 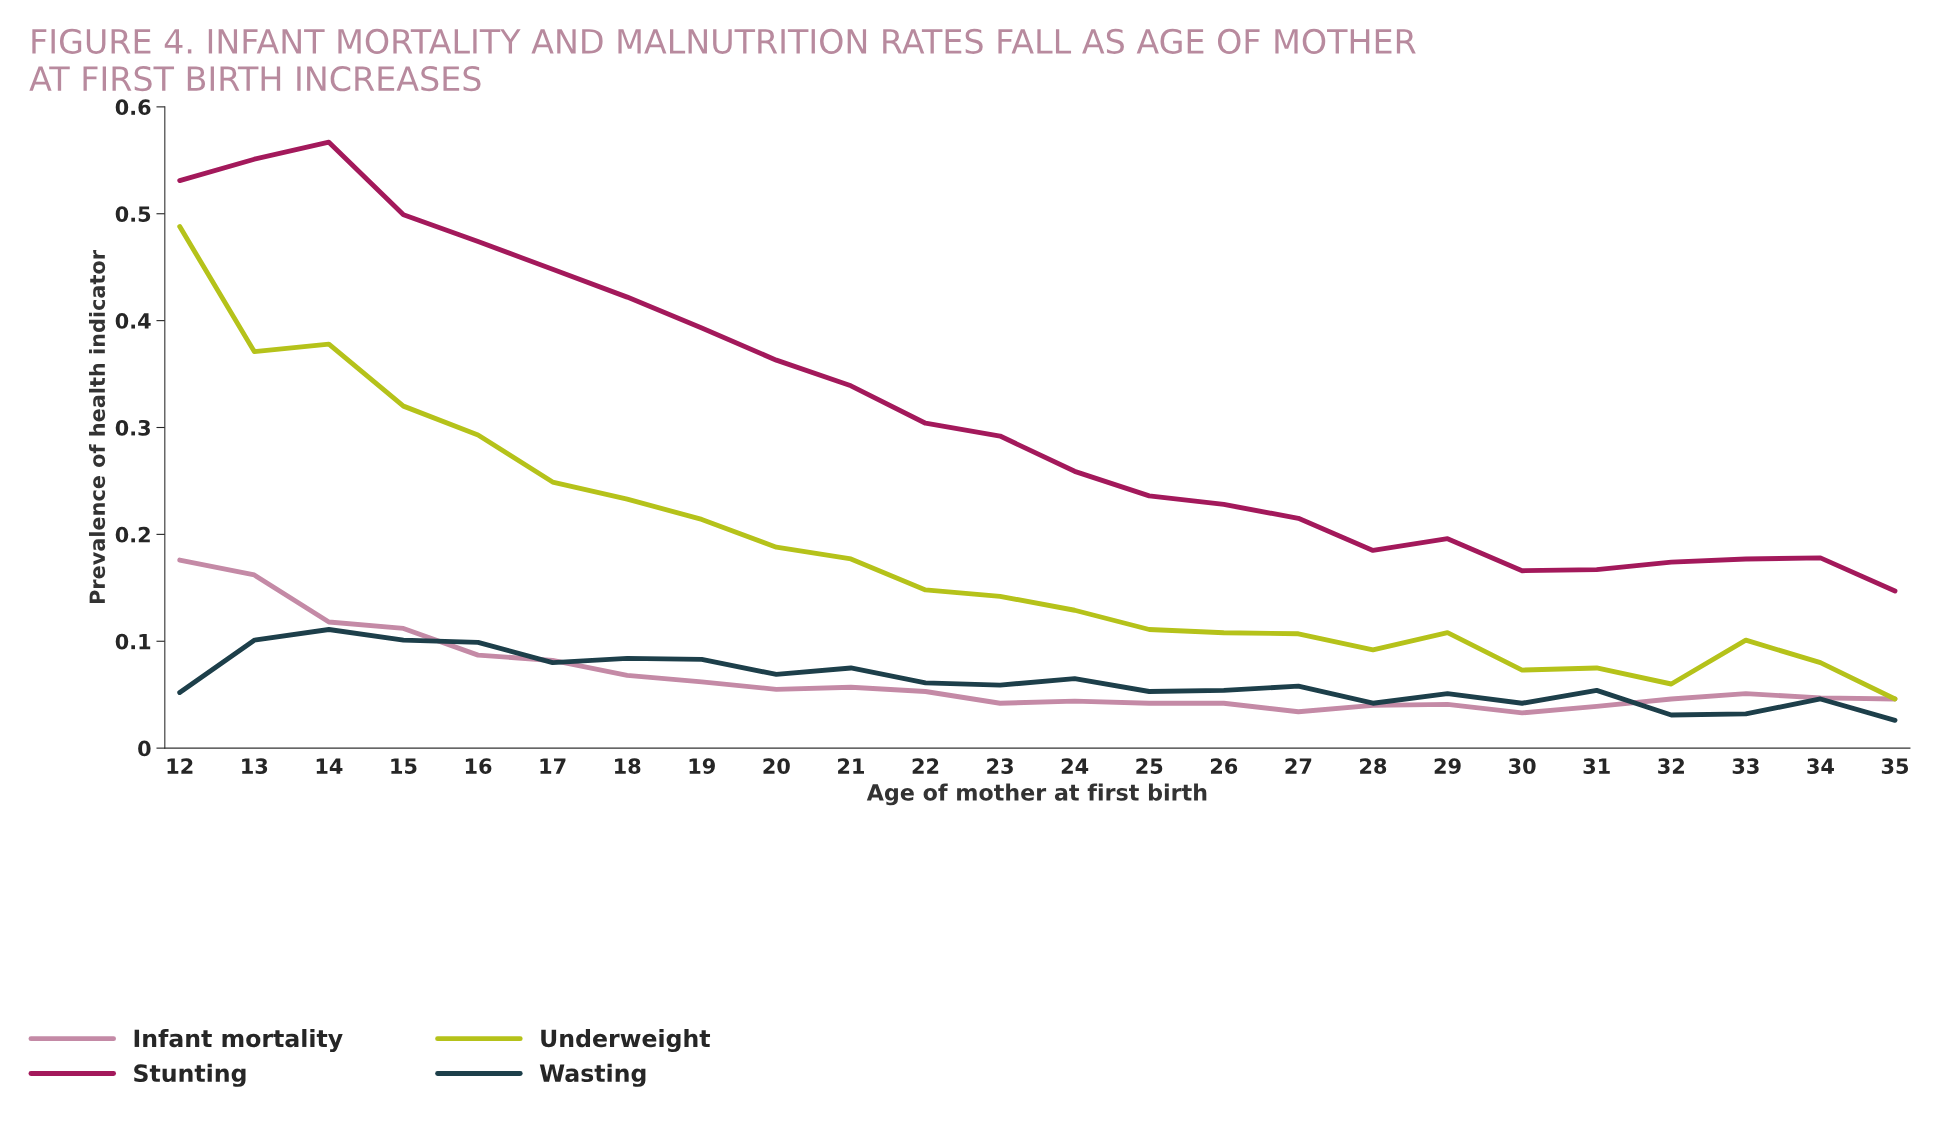 What do you see at coordinates (851, 766) in the screenshot?
I see `x-tick-label: 21` at bounding box center [851, 766].